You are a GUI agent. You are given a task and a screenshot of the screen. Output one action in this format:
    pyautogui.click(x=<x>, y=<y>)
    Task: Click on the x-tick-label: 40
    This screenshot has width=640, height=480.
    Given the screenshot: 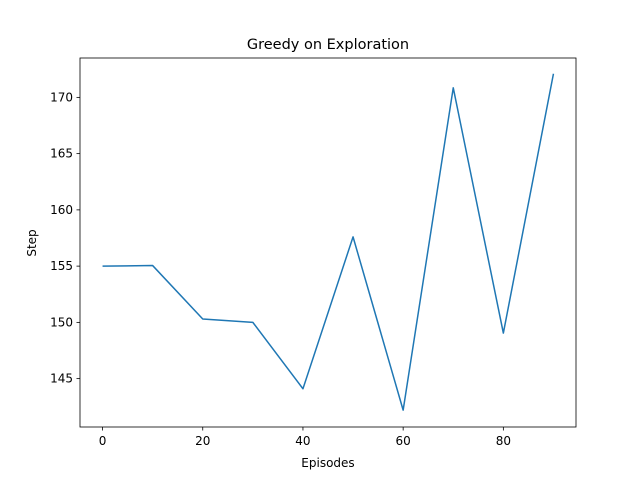 What is the action you would take?
    pyautogui.click(x=302, y=441)
    